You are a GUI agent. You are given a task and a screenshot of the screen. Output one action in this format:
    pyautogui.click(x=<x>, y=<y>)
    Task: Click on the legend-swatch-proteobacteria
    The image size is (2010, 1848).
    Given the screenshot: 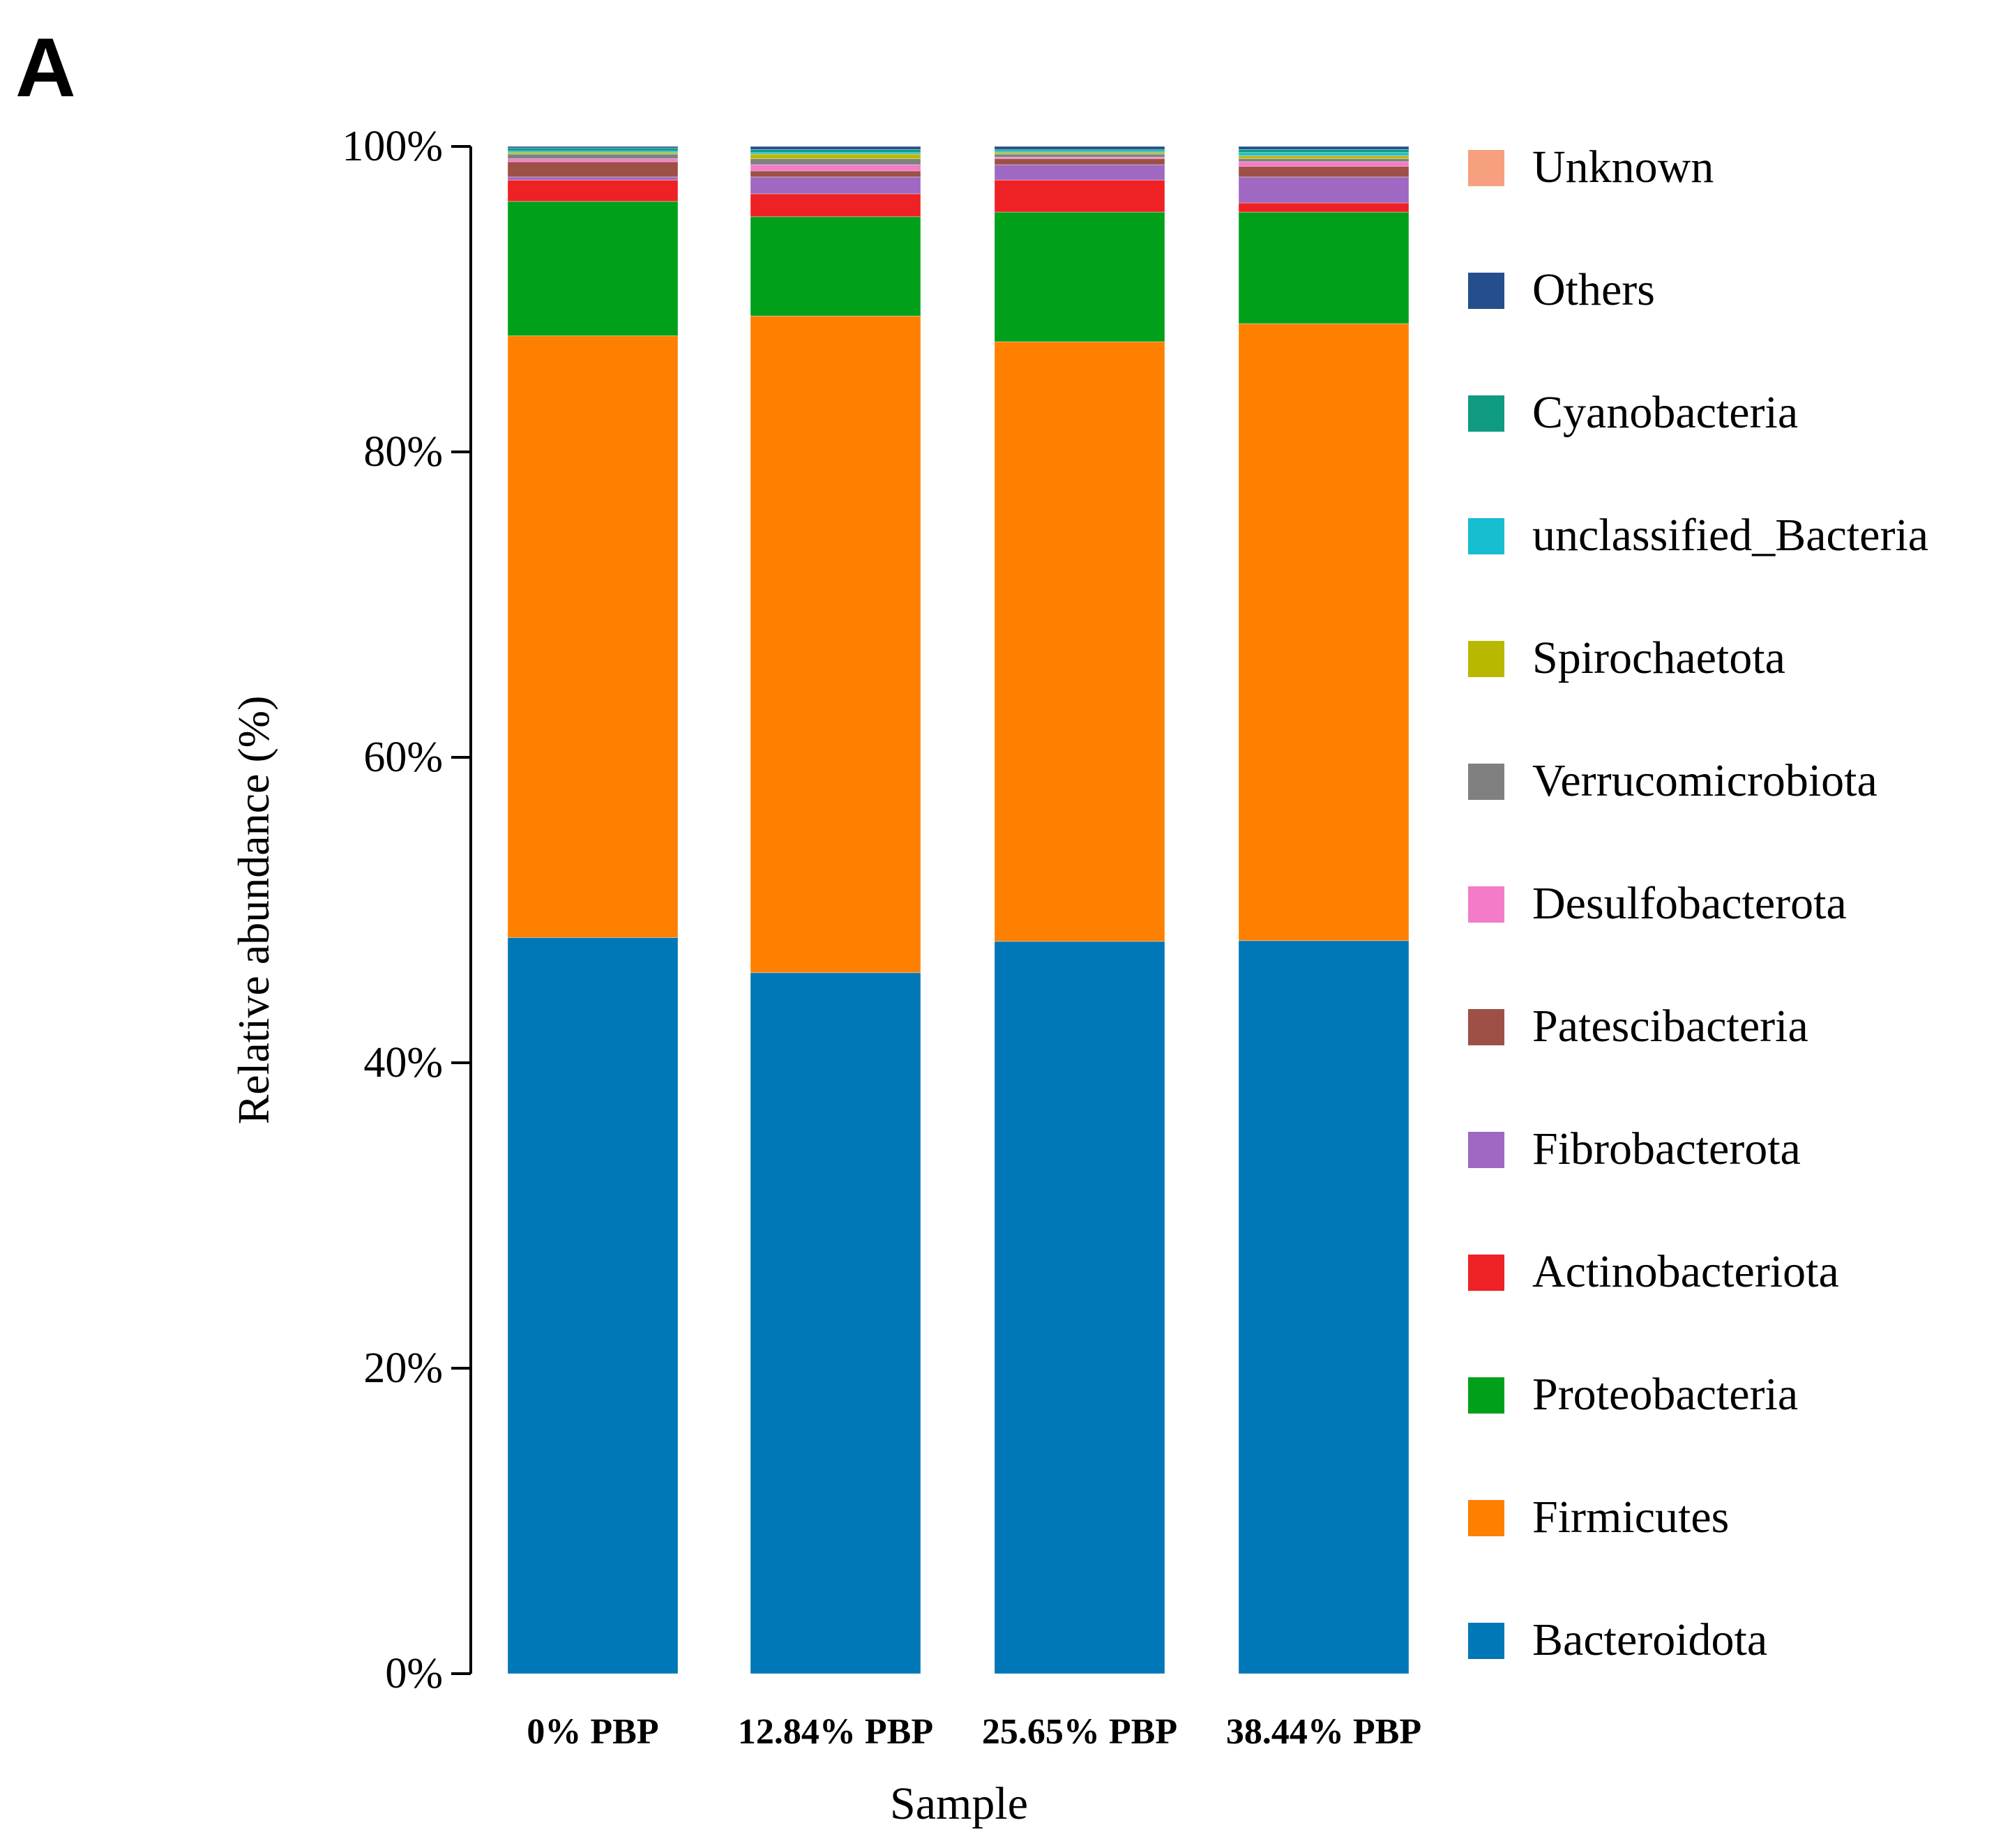 What is the action you would take?
    pyautogui.click(x=1486, y=1395)
    